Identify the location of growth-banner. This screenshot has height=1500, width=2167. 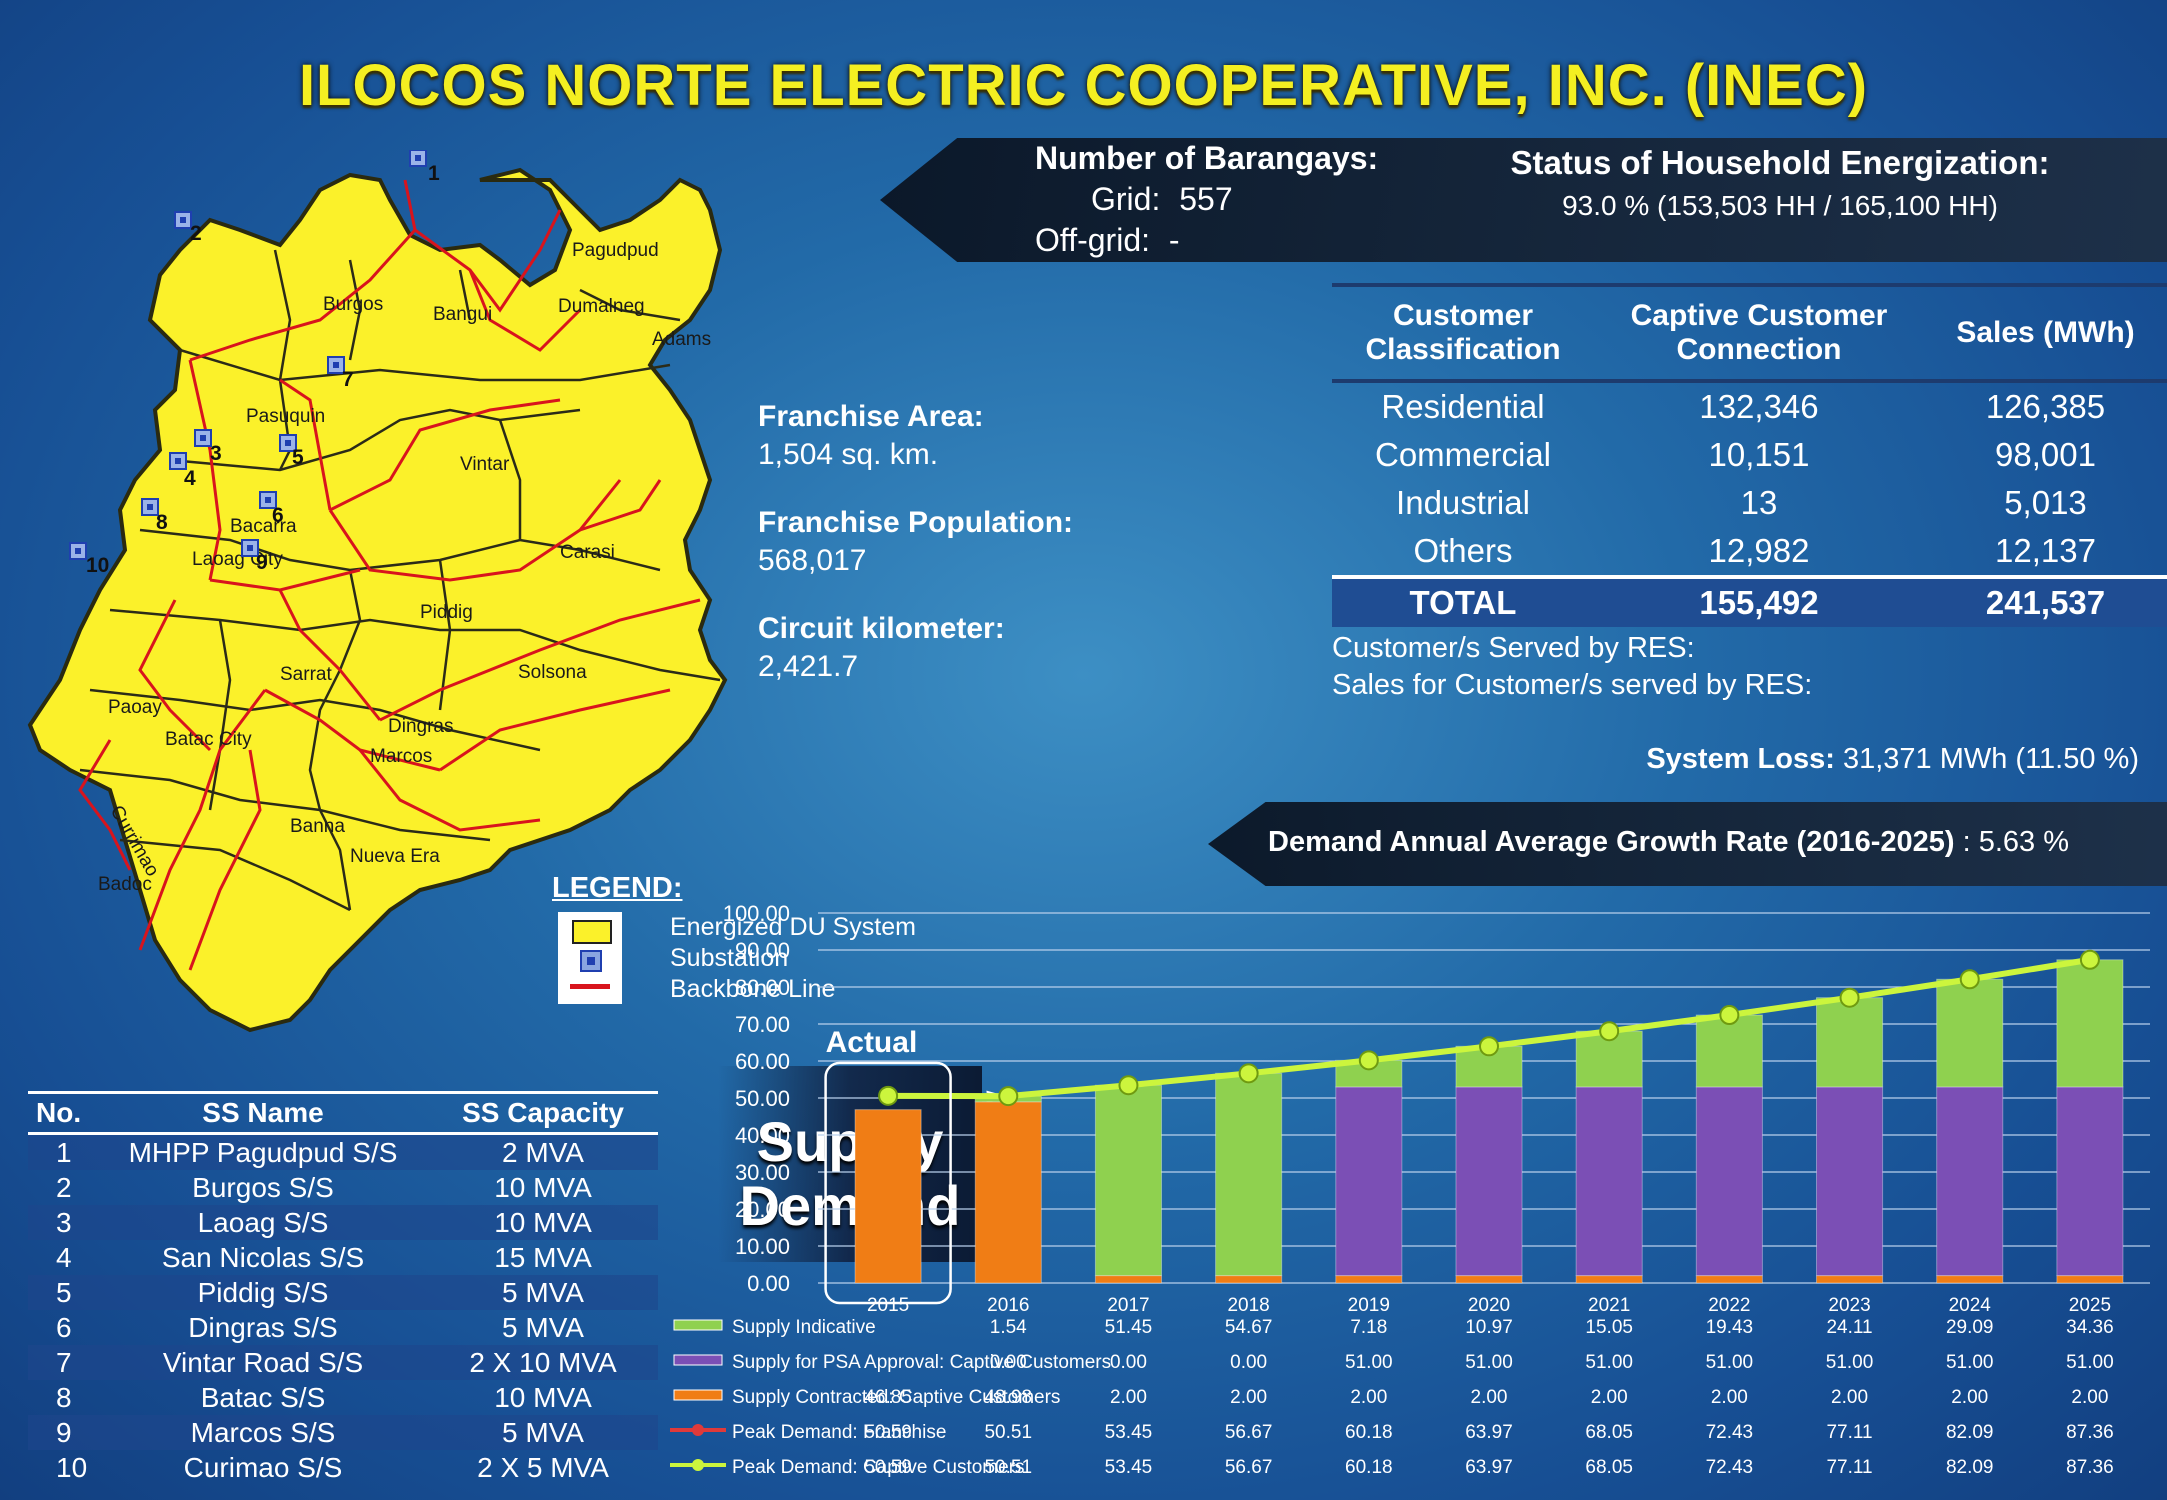
(1687, 844).